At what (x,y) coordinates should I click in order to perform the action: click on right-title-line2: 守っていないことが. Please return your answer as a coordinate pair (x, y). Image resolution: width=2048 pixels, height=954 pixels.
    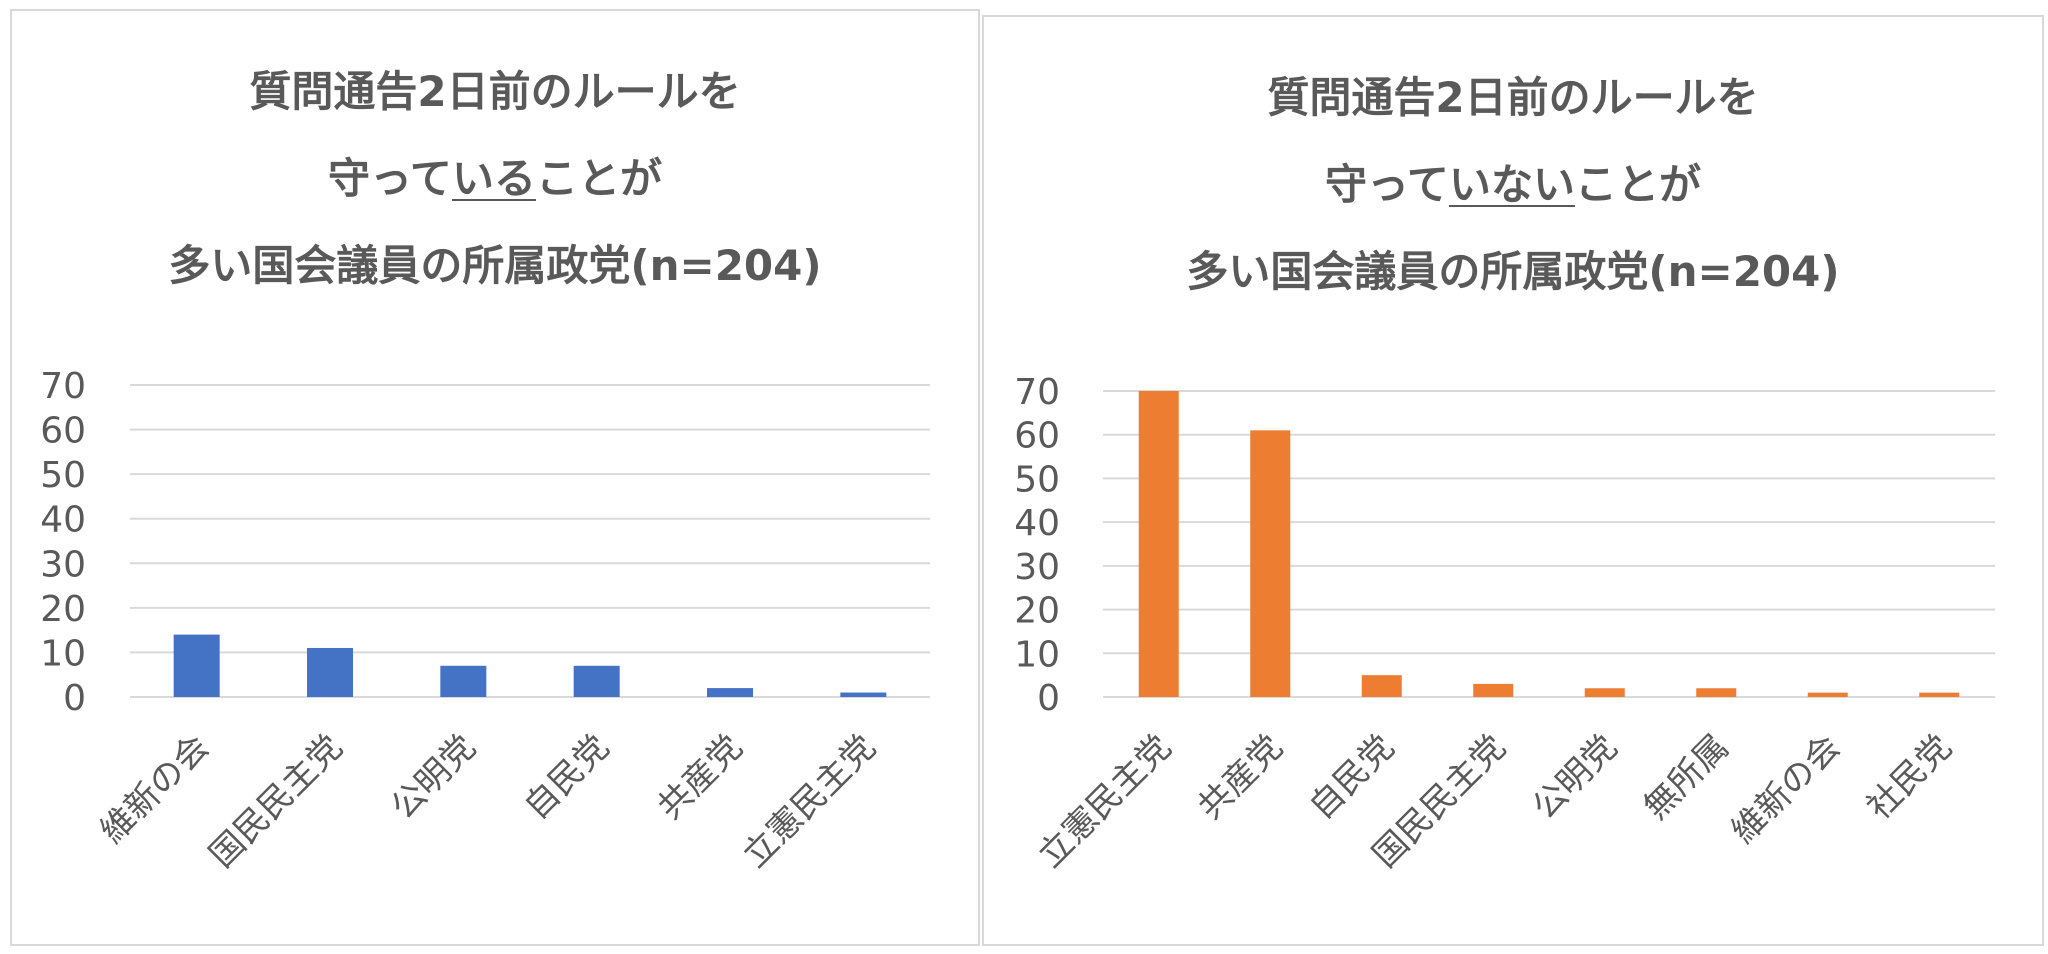
    Looking at the image, I should click on (1513, 181).